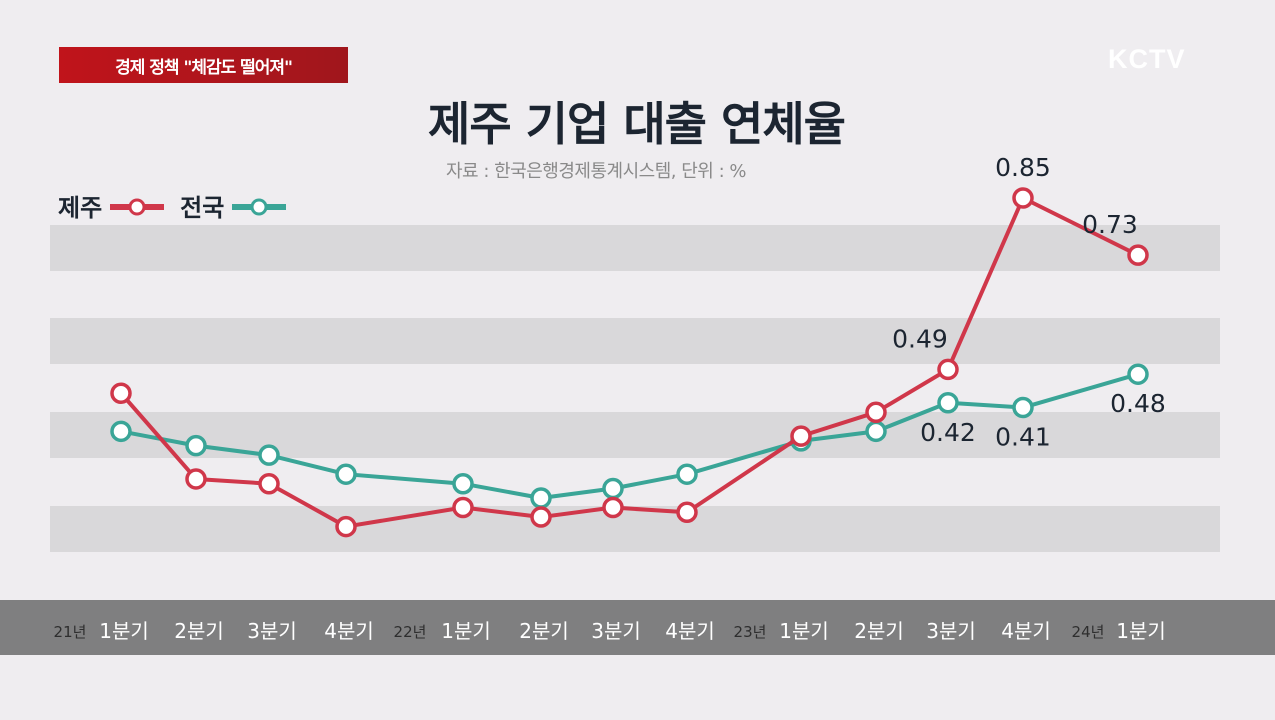 The height and width of the screenshot is (720, 1275). I want to click on legend-label-national: 전국, so click(202, 208).